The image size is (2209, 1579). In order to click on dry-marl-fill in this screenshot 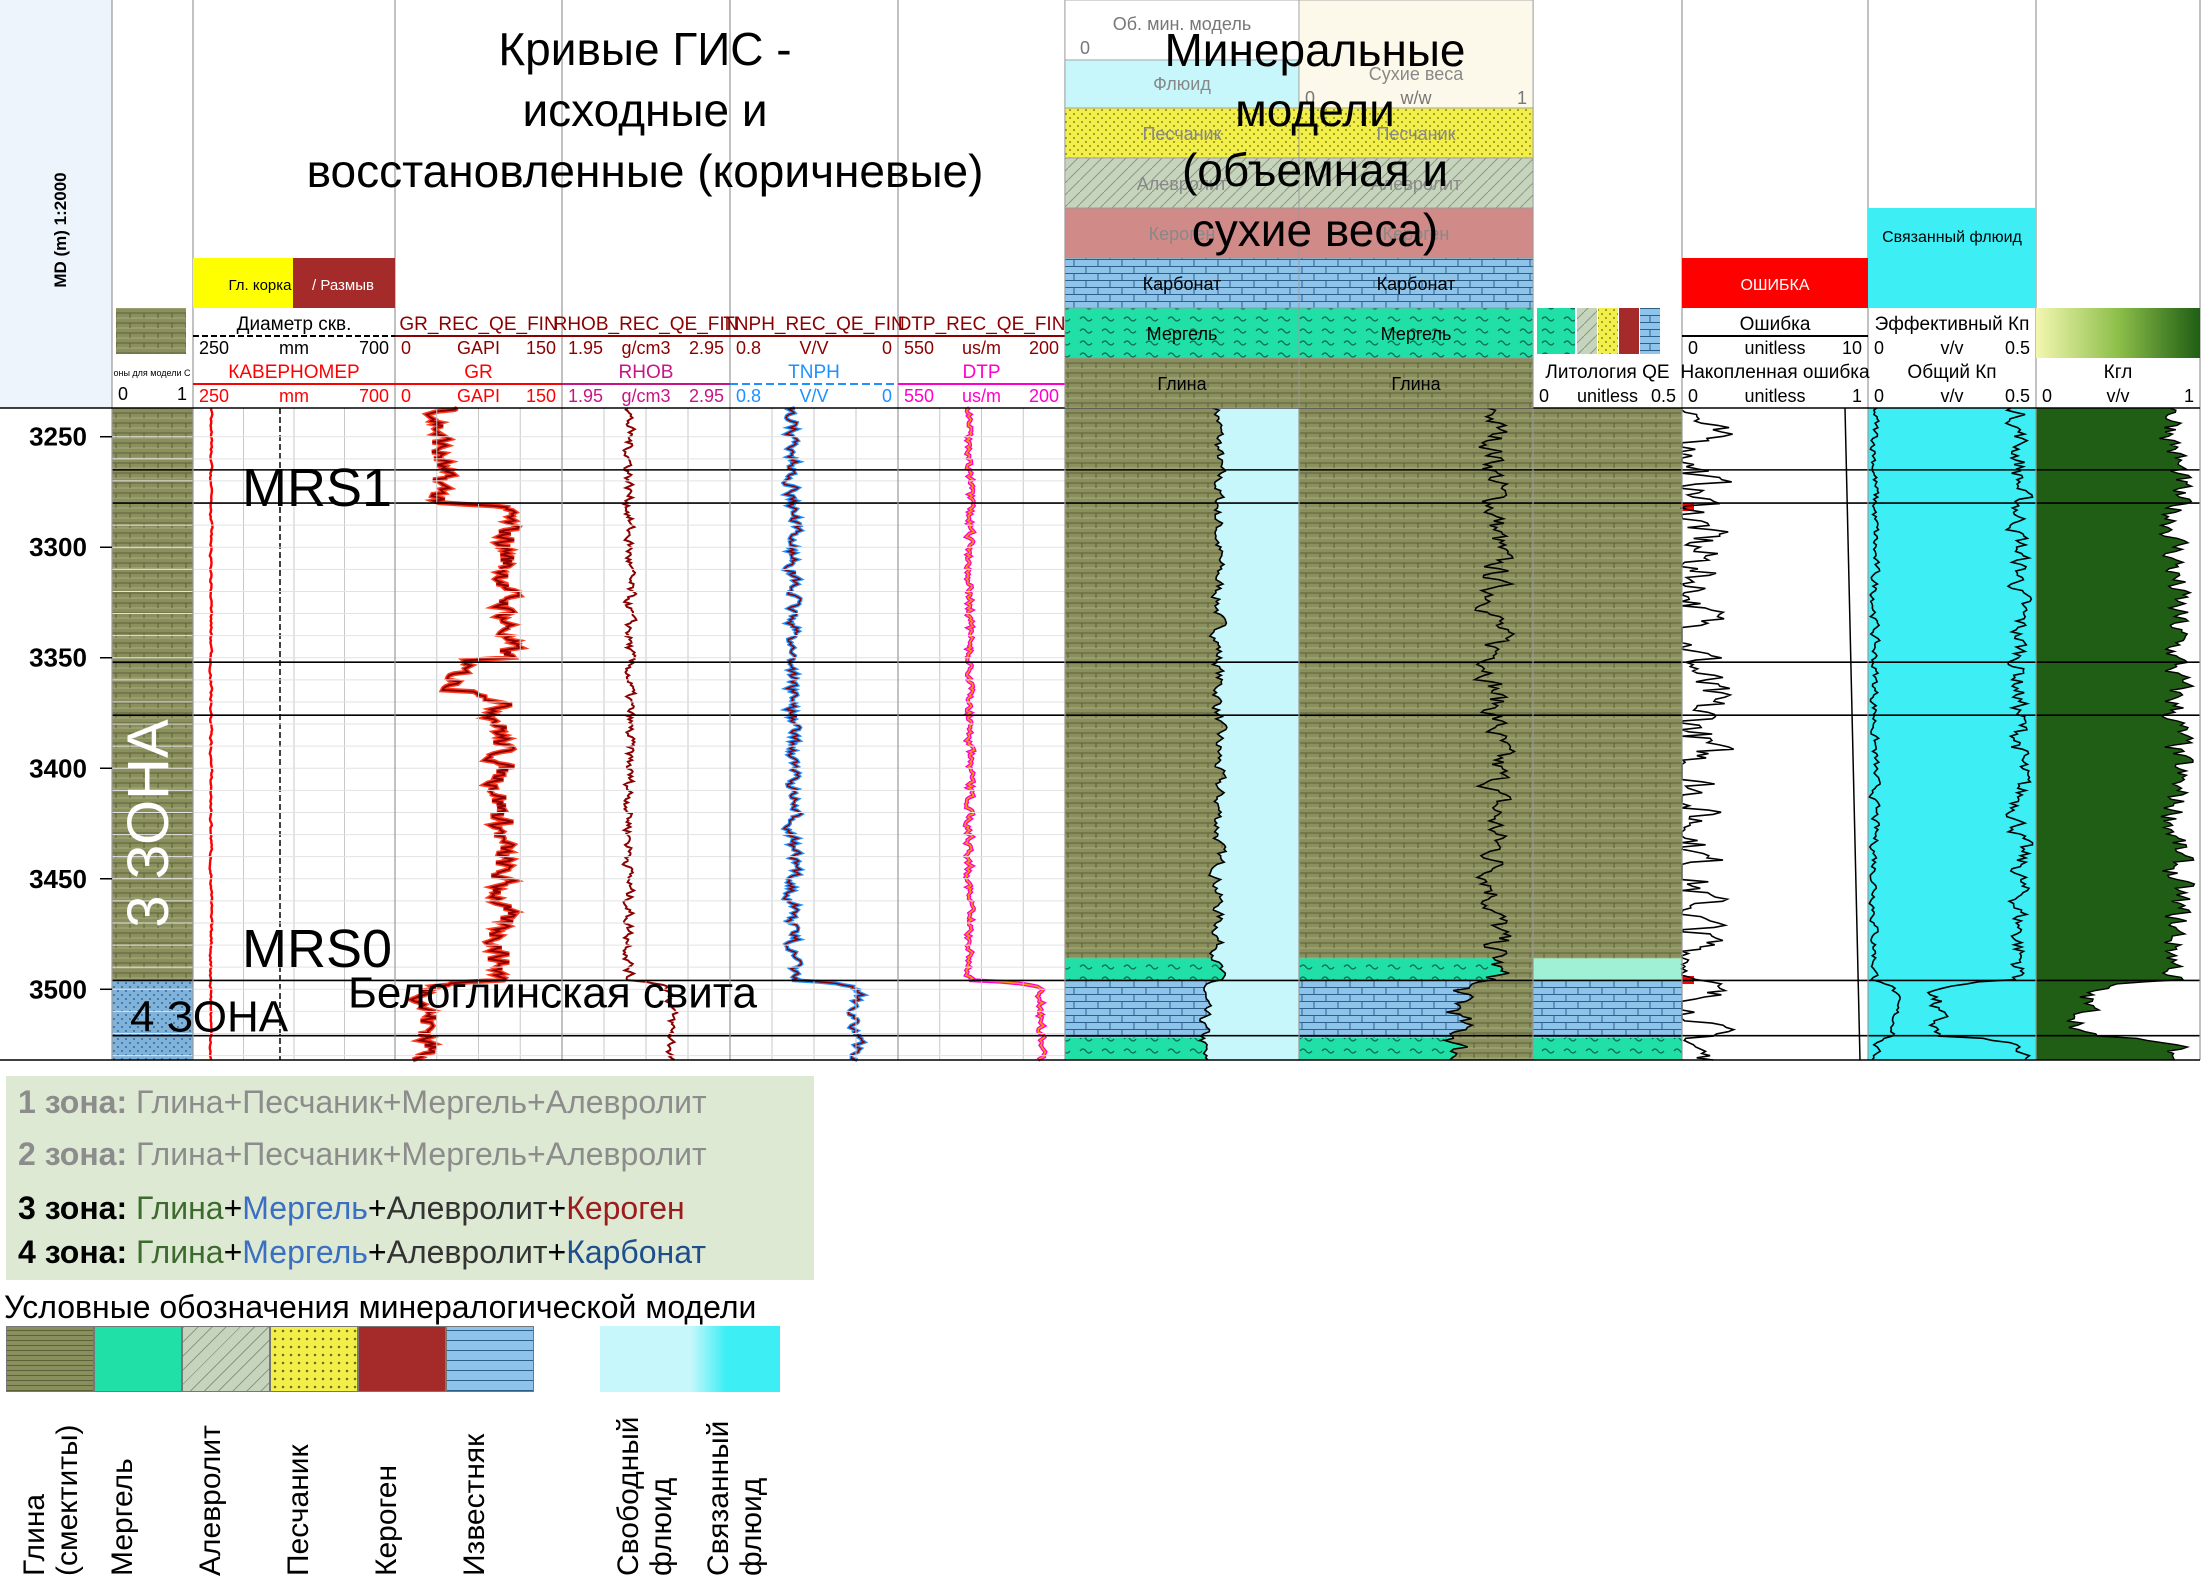, I will do `click(1416, 969)`.